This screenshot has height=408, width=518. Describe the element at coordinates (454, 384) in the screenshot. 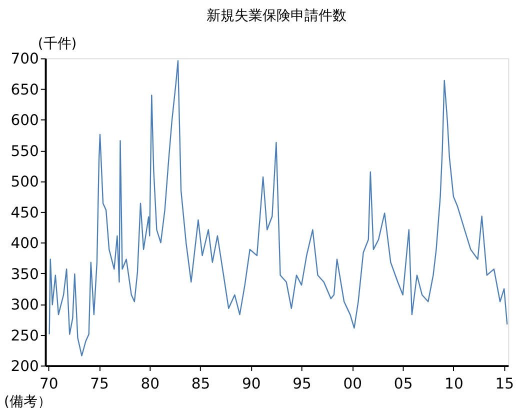

I see `x-tick-label: 10` at that location.